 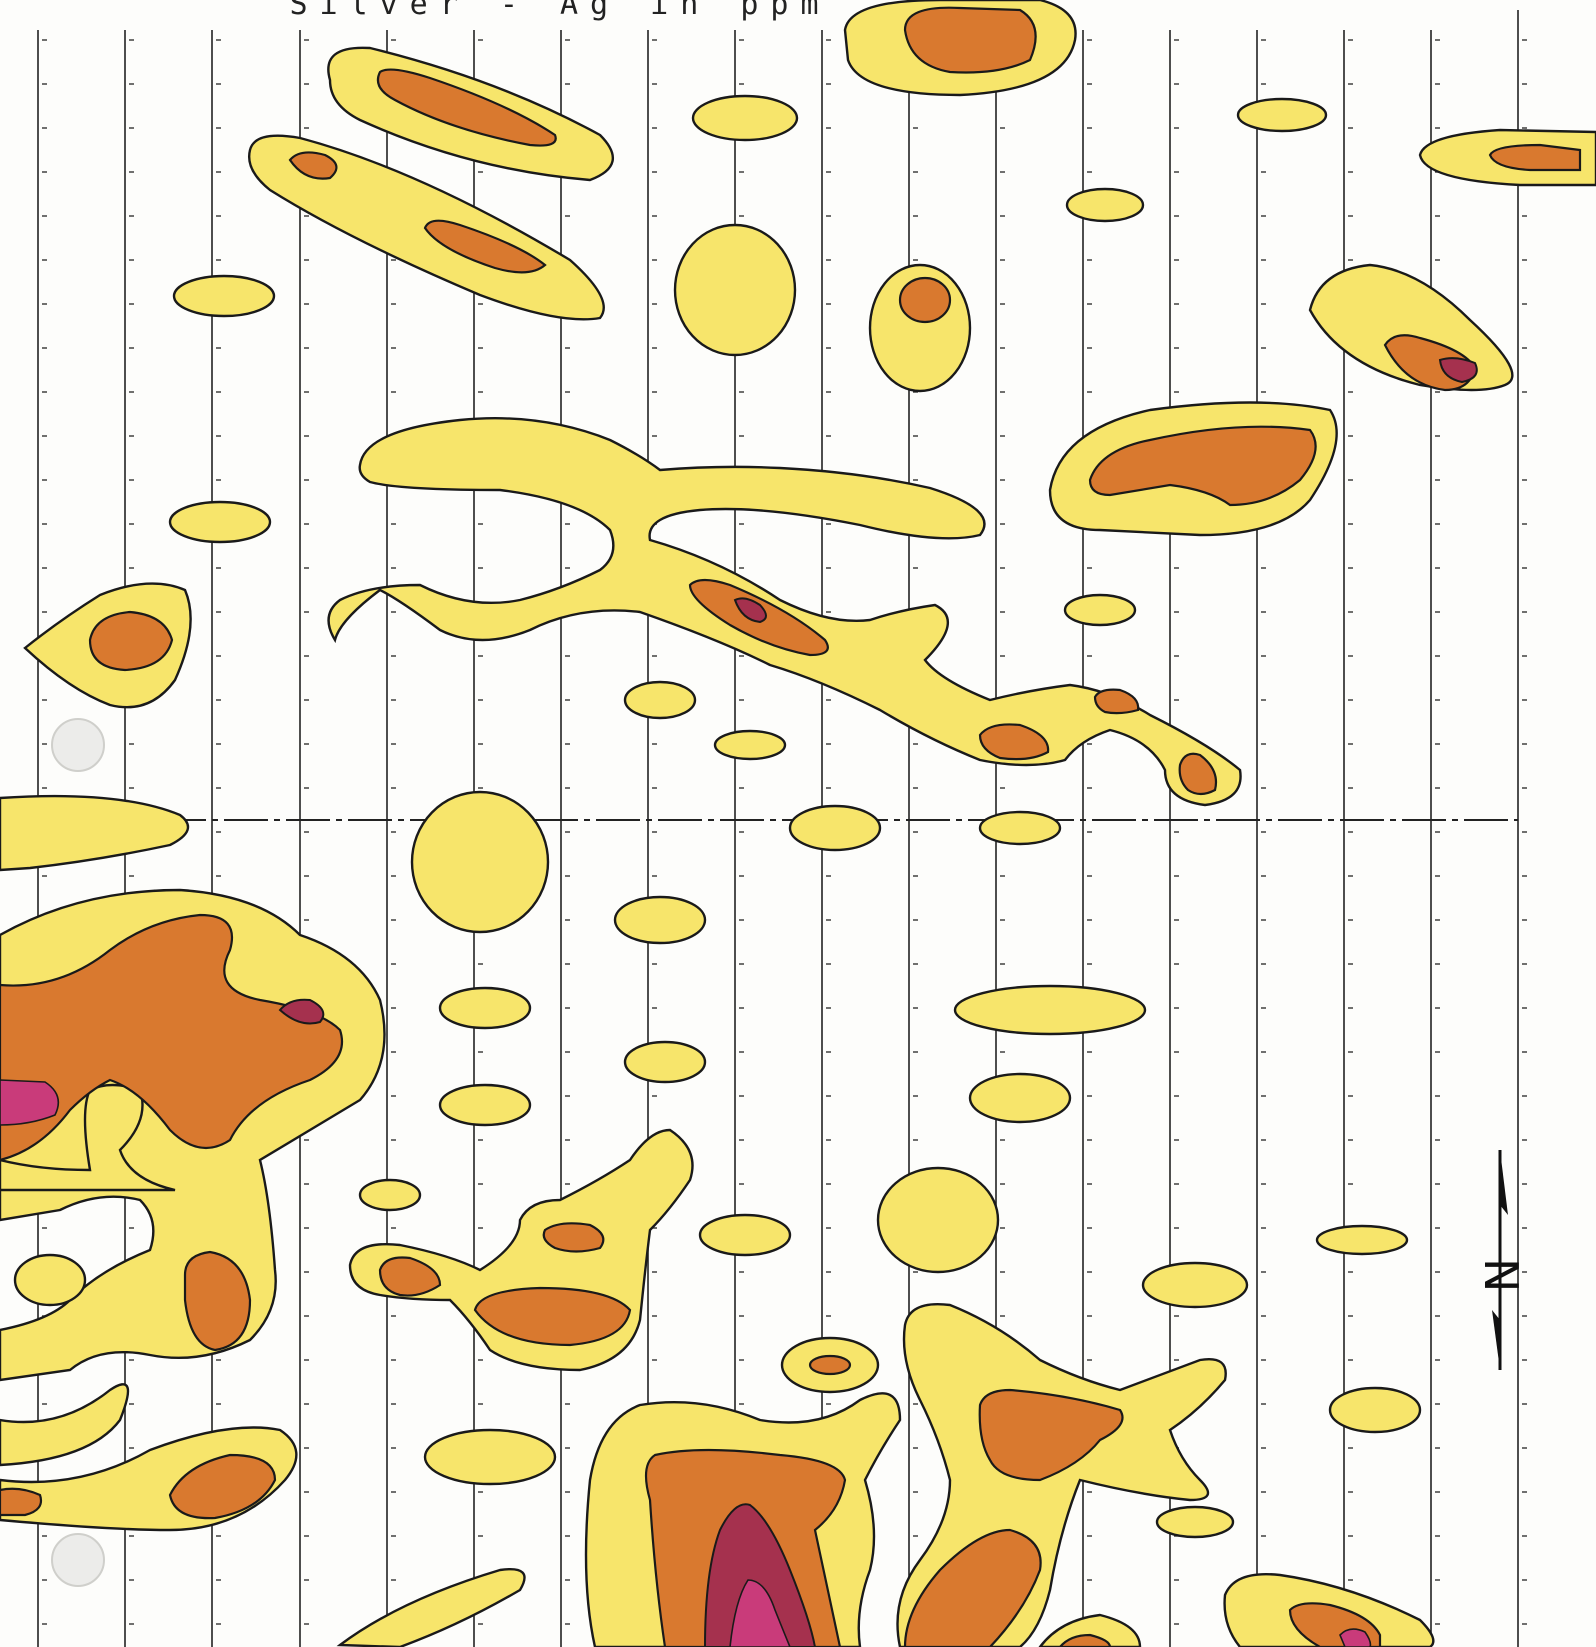 What do you see at coordinates (1501, 1275) in the screenshot?
I see `north-label: N` at bounding box center [1501, 1275].